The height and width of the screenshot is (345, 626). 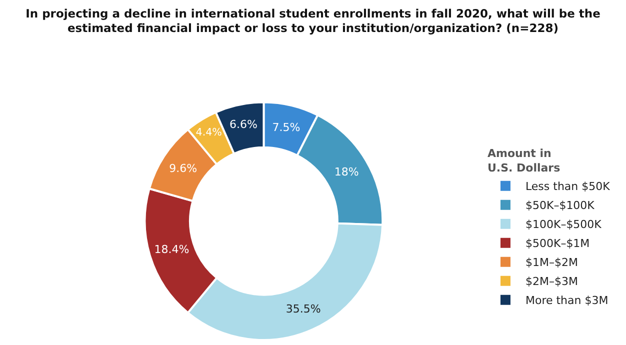 I want to click on data-label: 9.6%, so click(x=183, y=168).